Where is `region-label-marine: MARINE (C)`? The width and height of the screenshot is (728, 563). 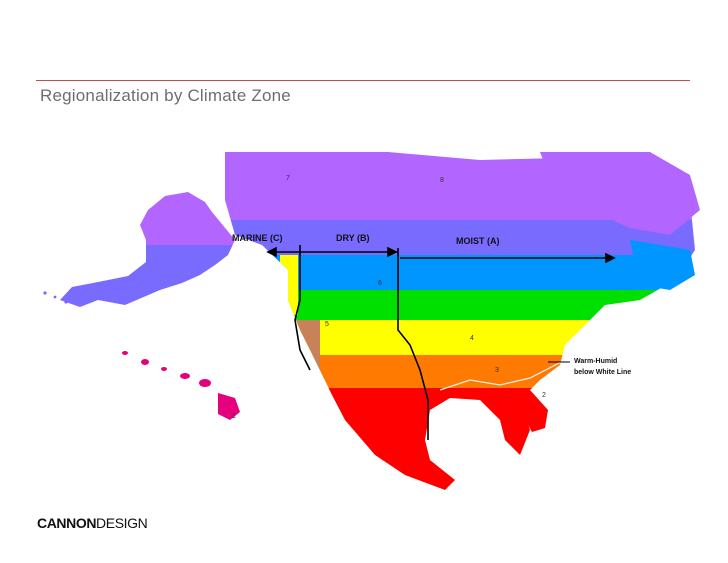 region-label-marine: MARINE (C) is located at coordinates (257, 238).